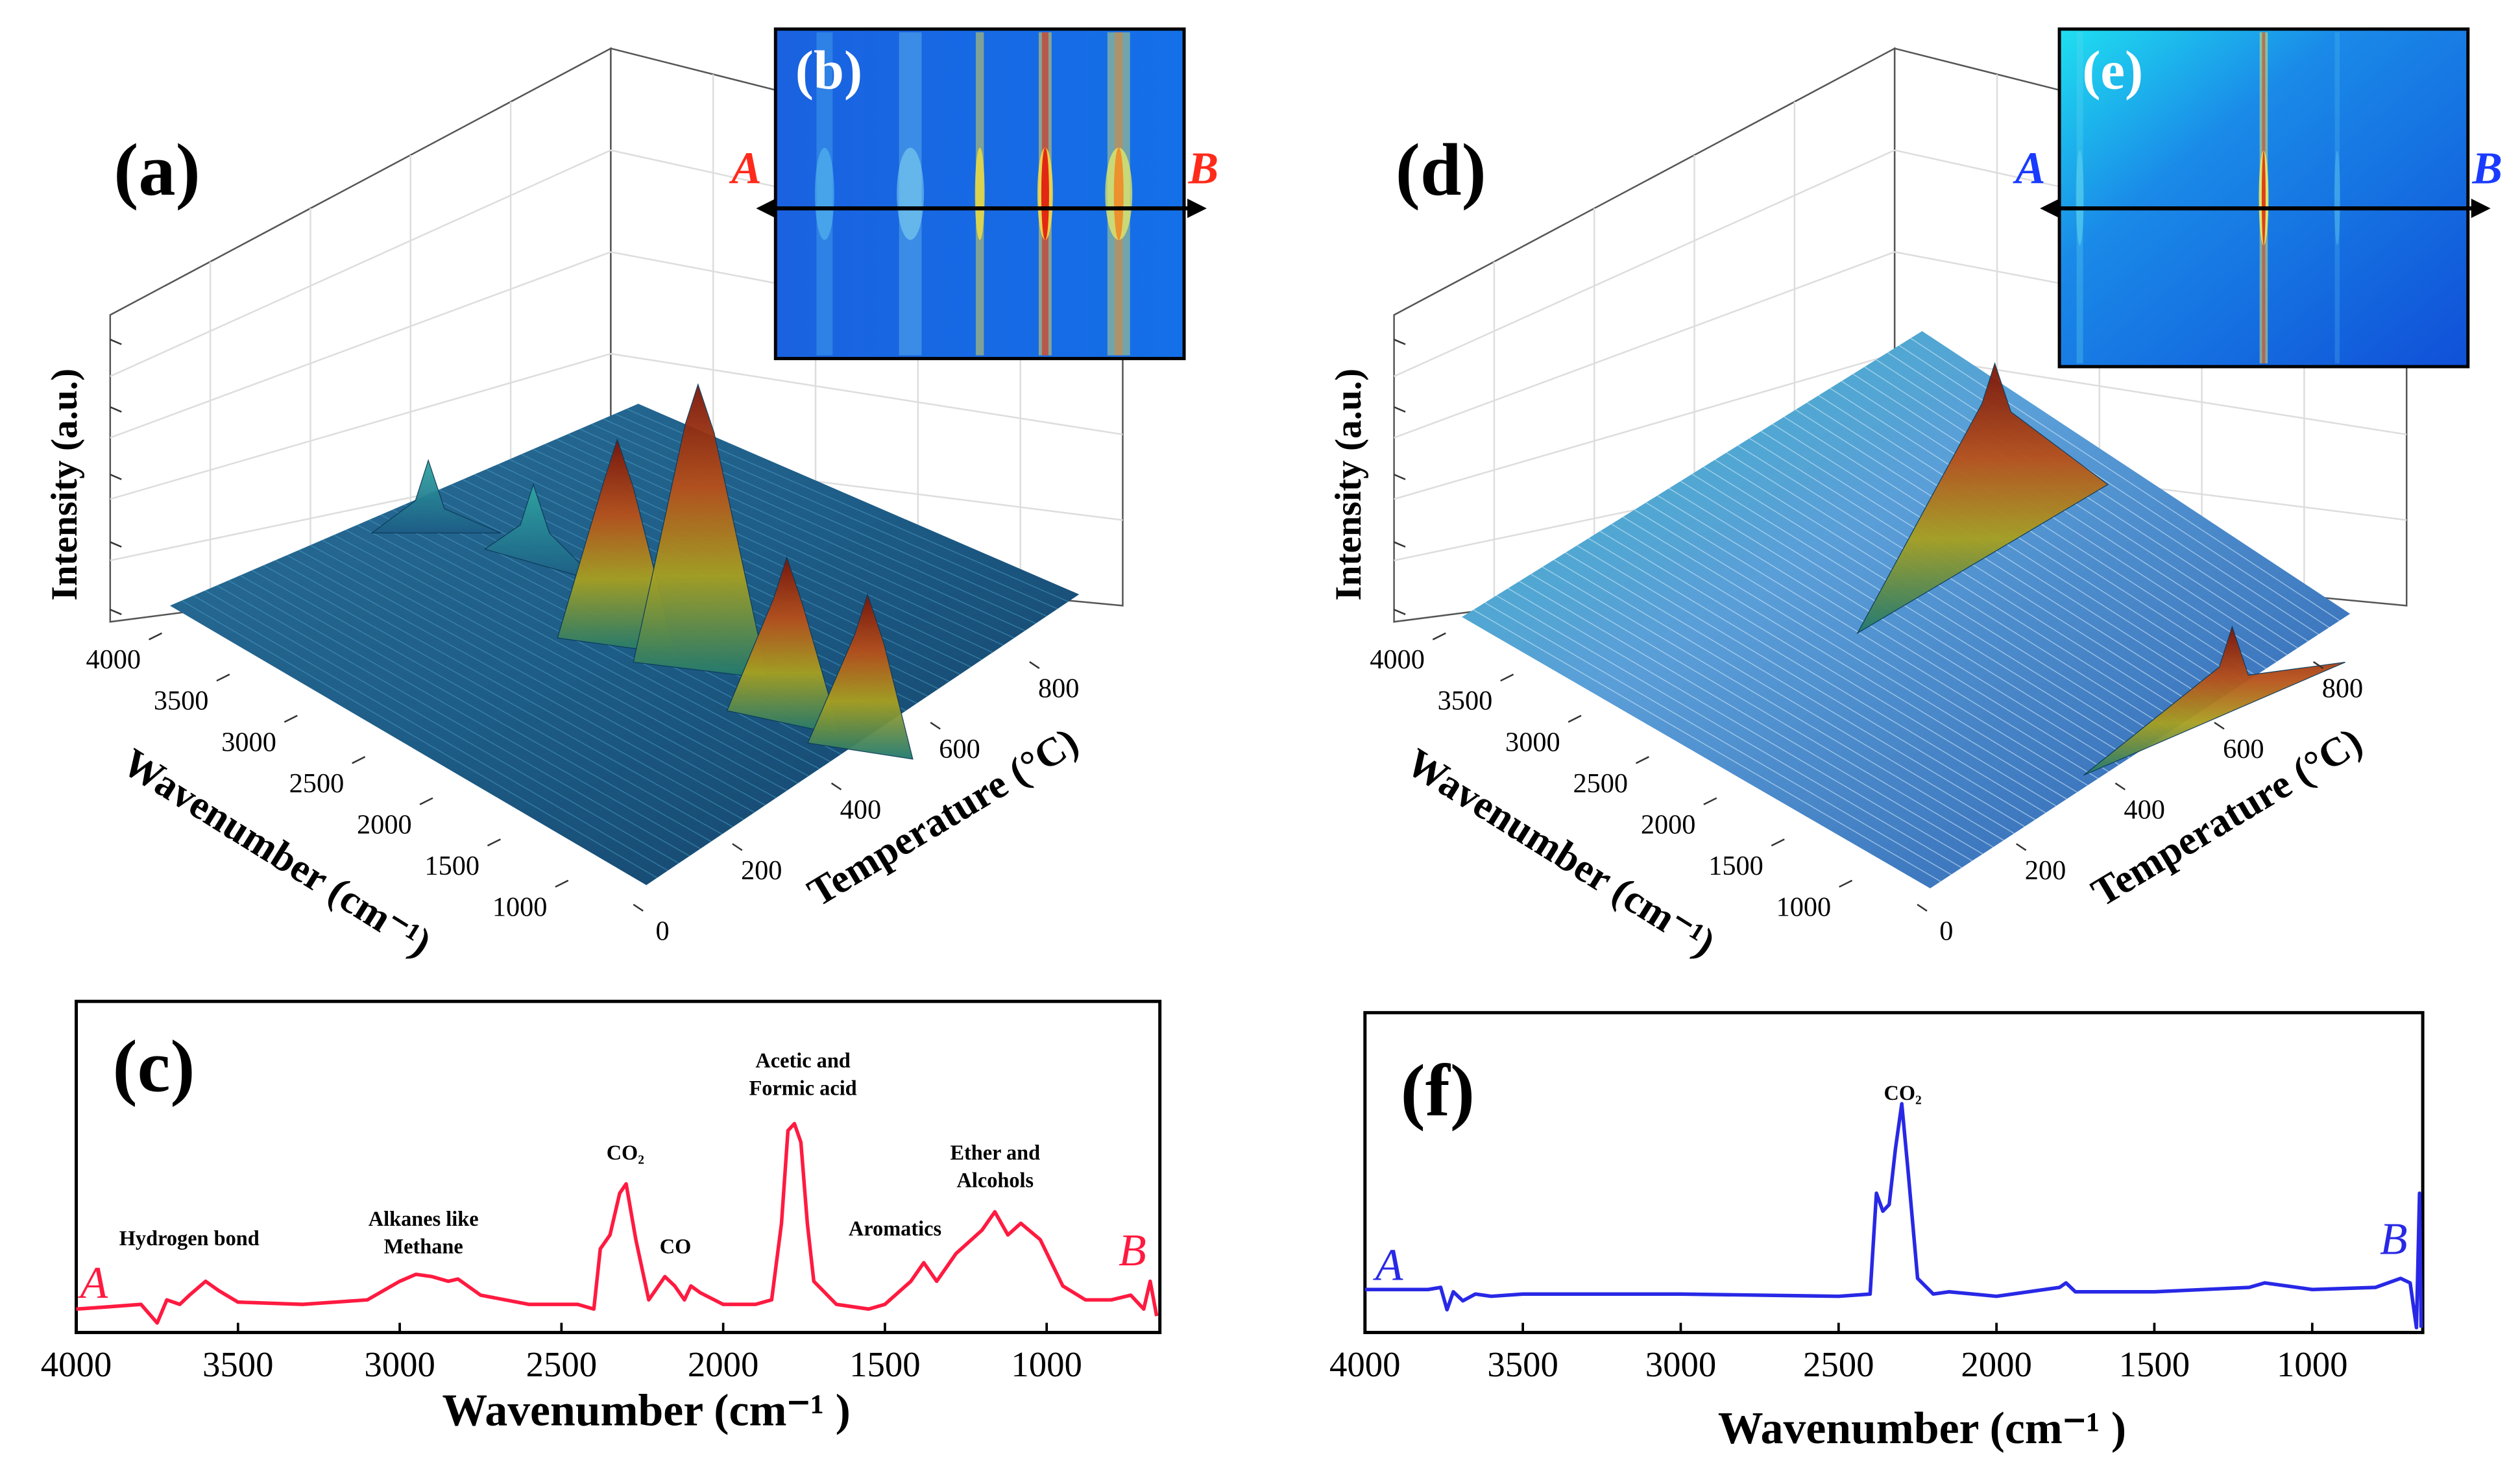  Describe the element at coordinates (676, 1246) in the screenshot. I see `annotation: CO` at that location.